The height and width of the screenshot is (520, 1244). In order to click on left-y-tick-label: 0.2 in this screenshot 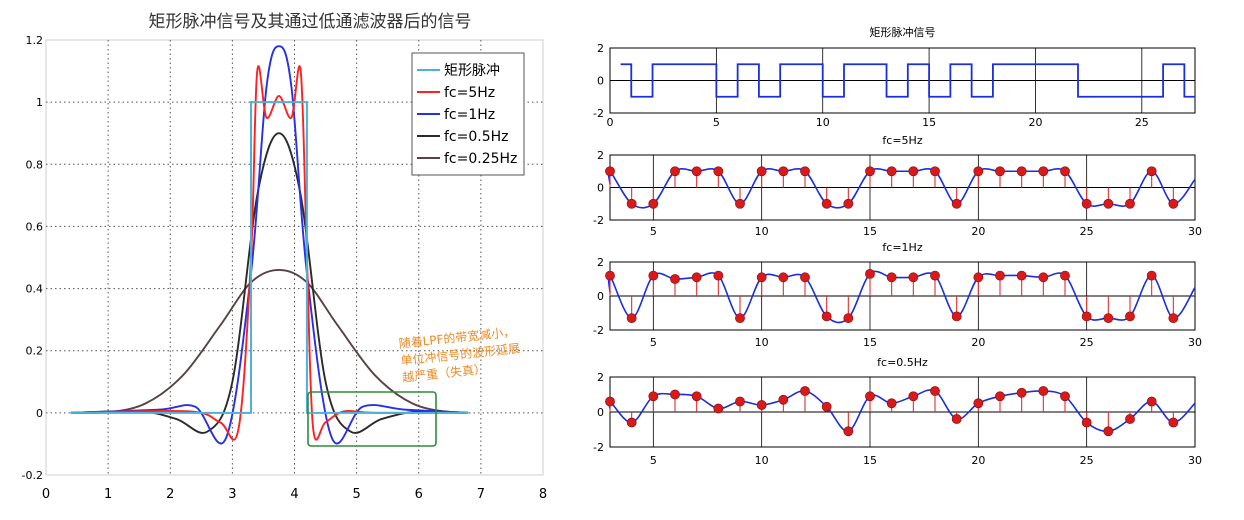, I will do `click(35, 351)`.